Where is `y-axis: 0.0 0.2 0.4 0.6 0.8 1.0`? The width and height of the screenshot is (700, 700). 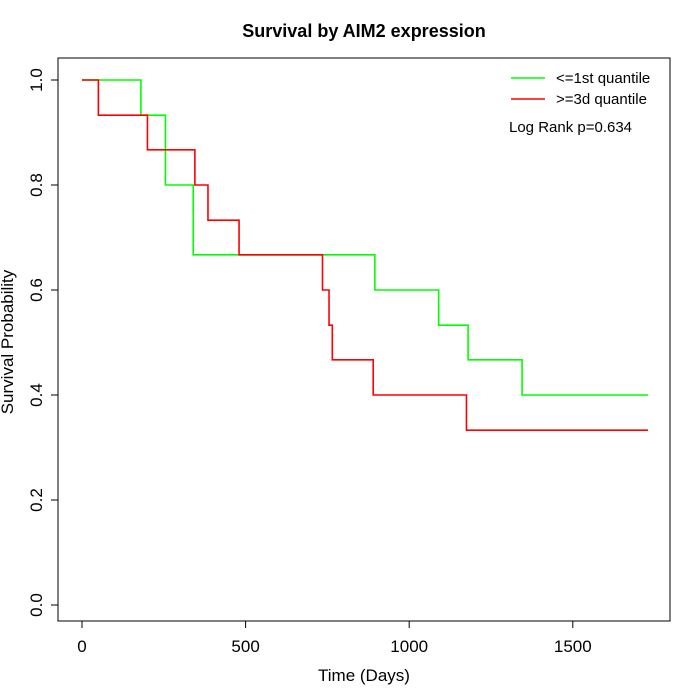 y-axis: 0.0 0.2 0.4 0.6 0.8 1.0 is located at coordinates (43, 342).